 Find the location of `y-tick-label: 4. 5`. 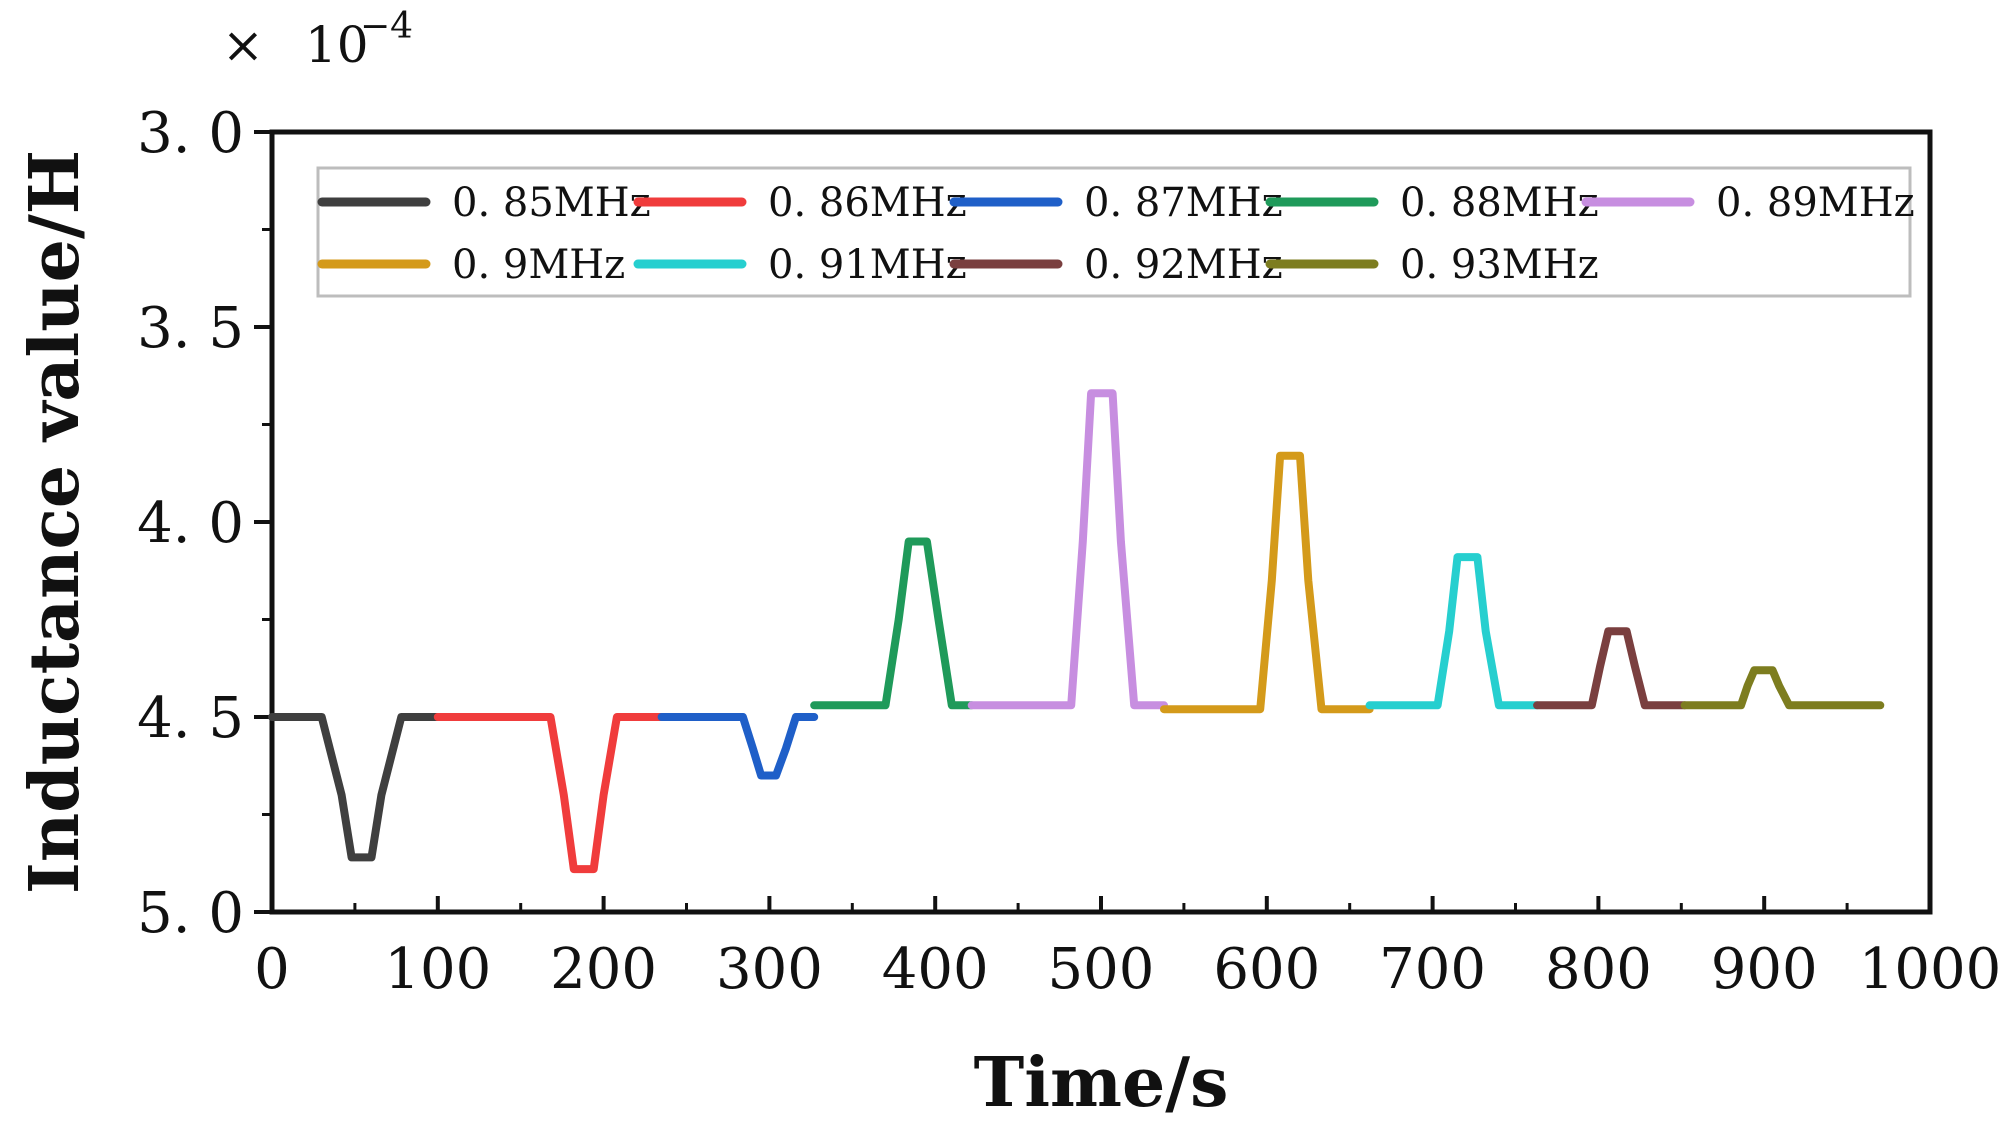

y-tick-label: 4. 5 is located at coordinates (190, 718).